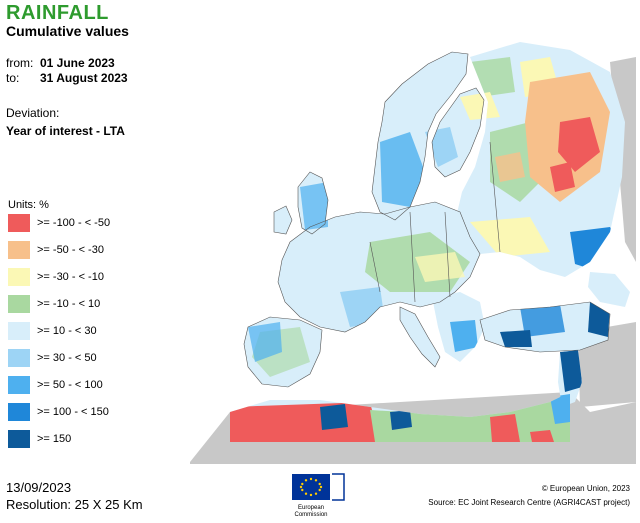 The image size is (640, 523). I want to click on eu-stars-icon, so click(311, 487).